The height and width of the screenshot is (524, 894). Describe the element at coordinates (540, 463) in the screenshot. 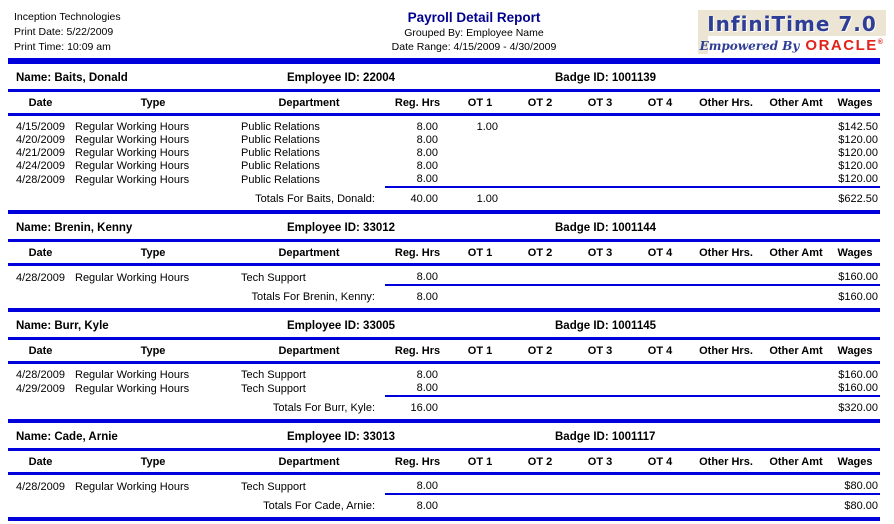

I see `column-header-ot2: OT 2` at that location.